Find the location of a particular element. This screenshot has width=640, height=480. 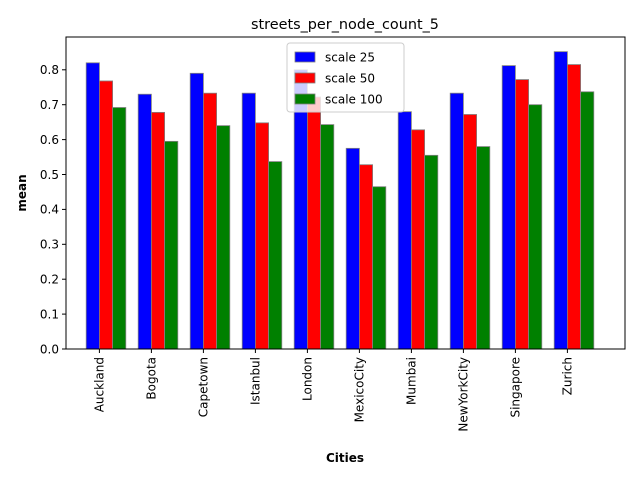

legend-label-scale-25: scale 25 is located at coordinates (350, 58).